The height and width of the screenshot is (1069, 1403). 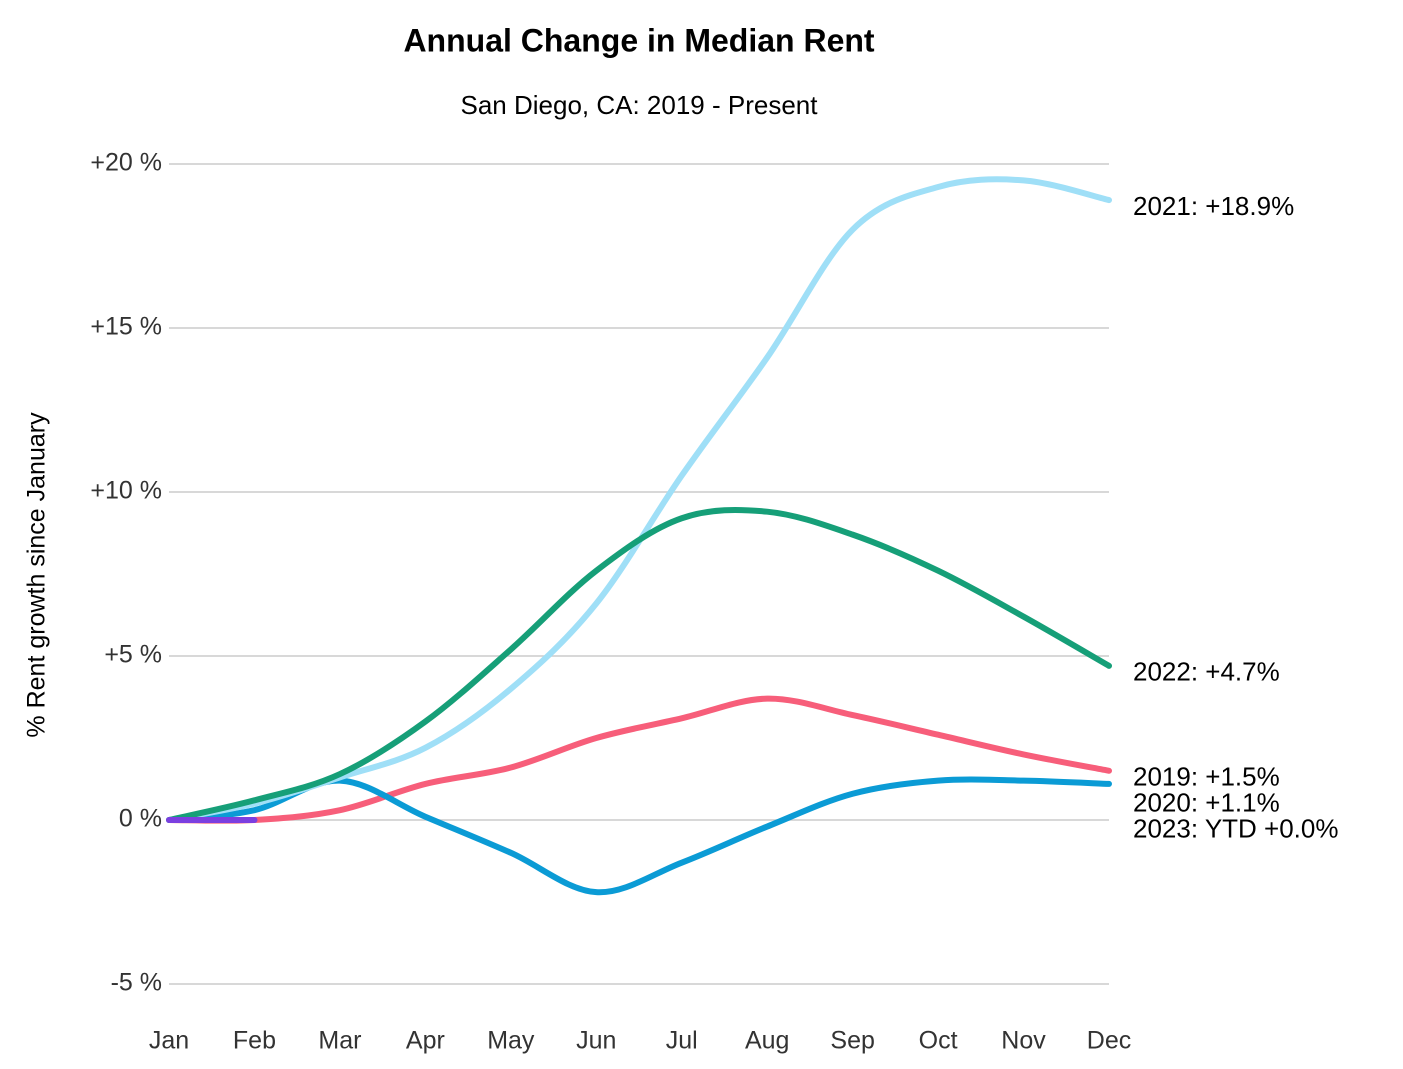 I want to click on x-tick-label: Dec, so click(x=1109, y=1041).